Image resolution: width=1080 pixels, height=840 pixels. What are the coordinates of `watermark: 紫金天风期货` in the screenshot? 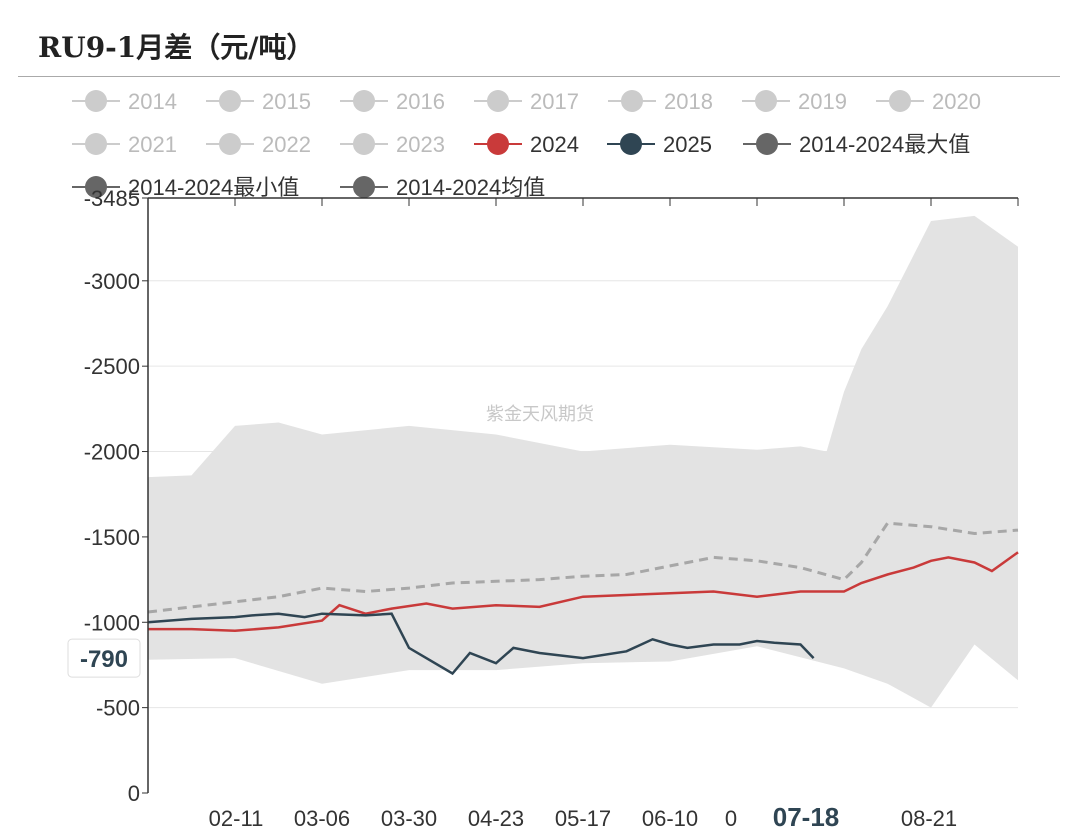 It's located at (540, 414).